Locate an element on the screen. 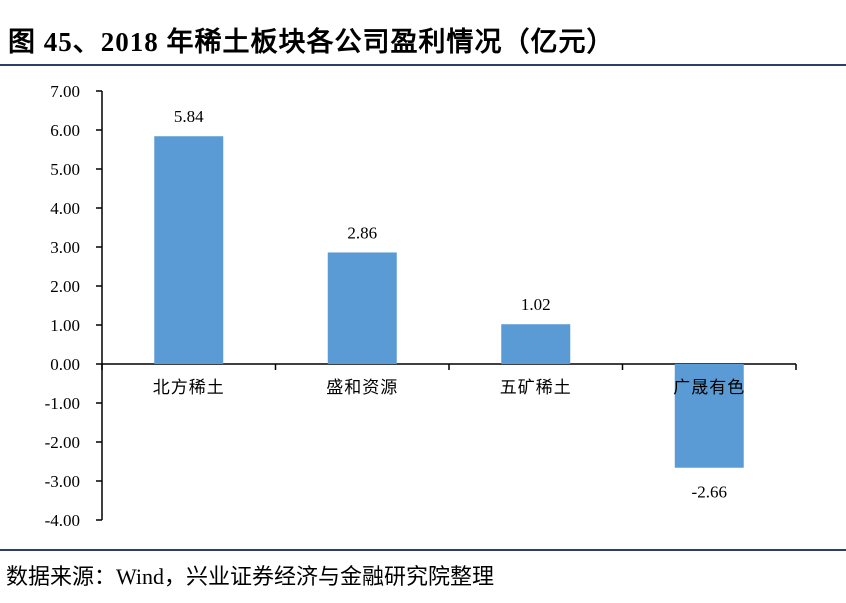 The height and width of the screenshot is (603, 846). y-tick-label: 1.00 is located at coordinates (65, 325).